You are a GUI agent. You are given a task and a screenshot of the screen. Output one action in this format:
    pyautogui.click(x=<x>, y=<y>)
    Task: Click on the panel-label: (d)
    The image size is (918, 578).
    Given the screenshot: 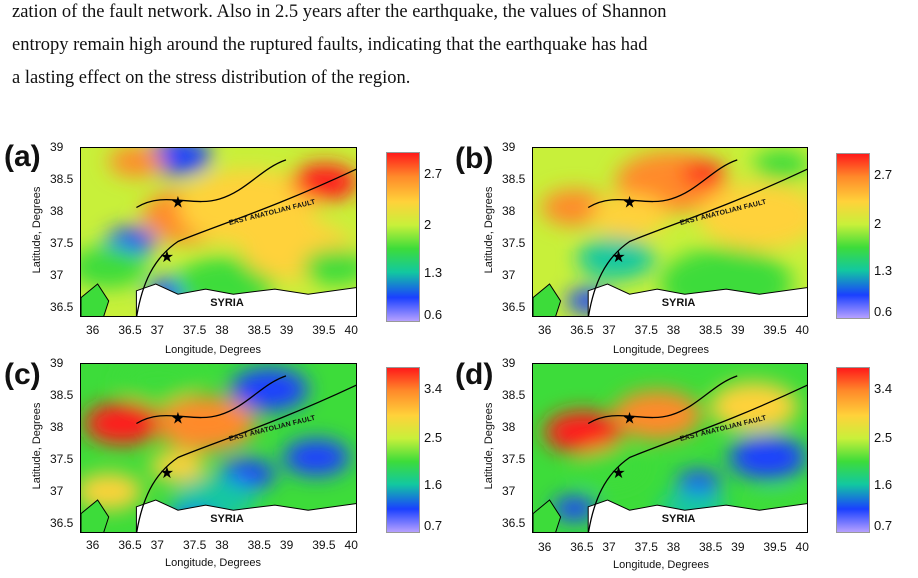 What is the action you would take?
    pyautogui.click(x=474, y=374)
    